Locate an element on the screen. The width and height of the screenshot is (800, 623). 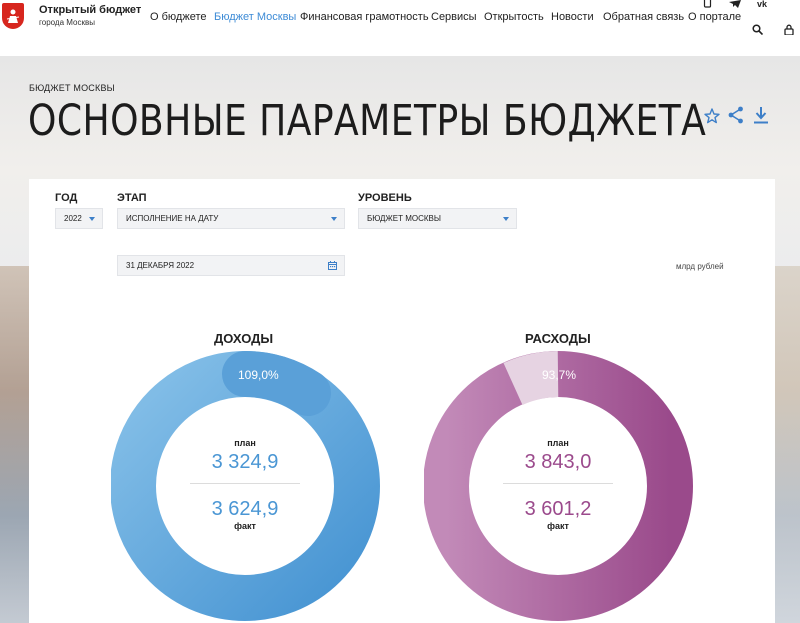
income-title: ДОХОДЫ is located at coordinates (244, 338).